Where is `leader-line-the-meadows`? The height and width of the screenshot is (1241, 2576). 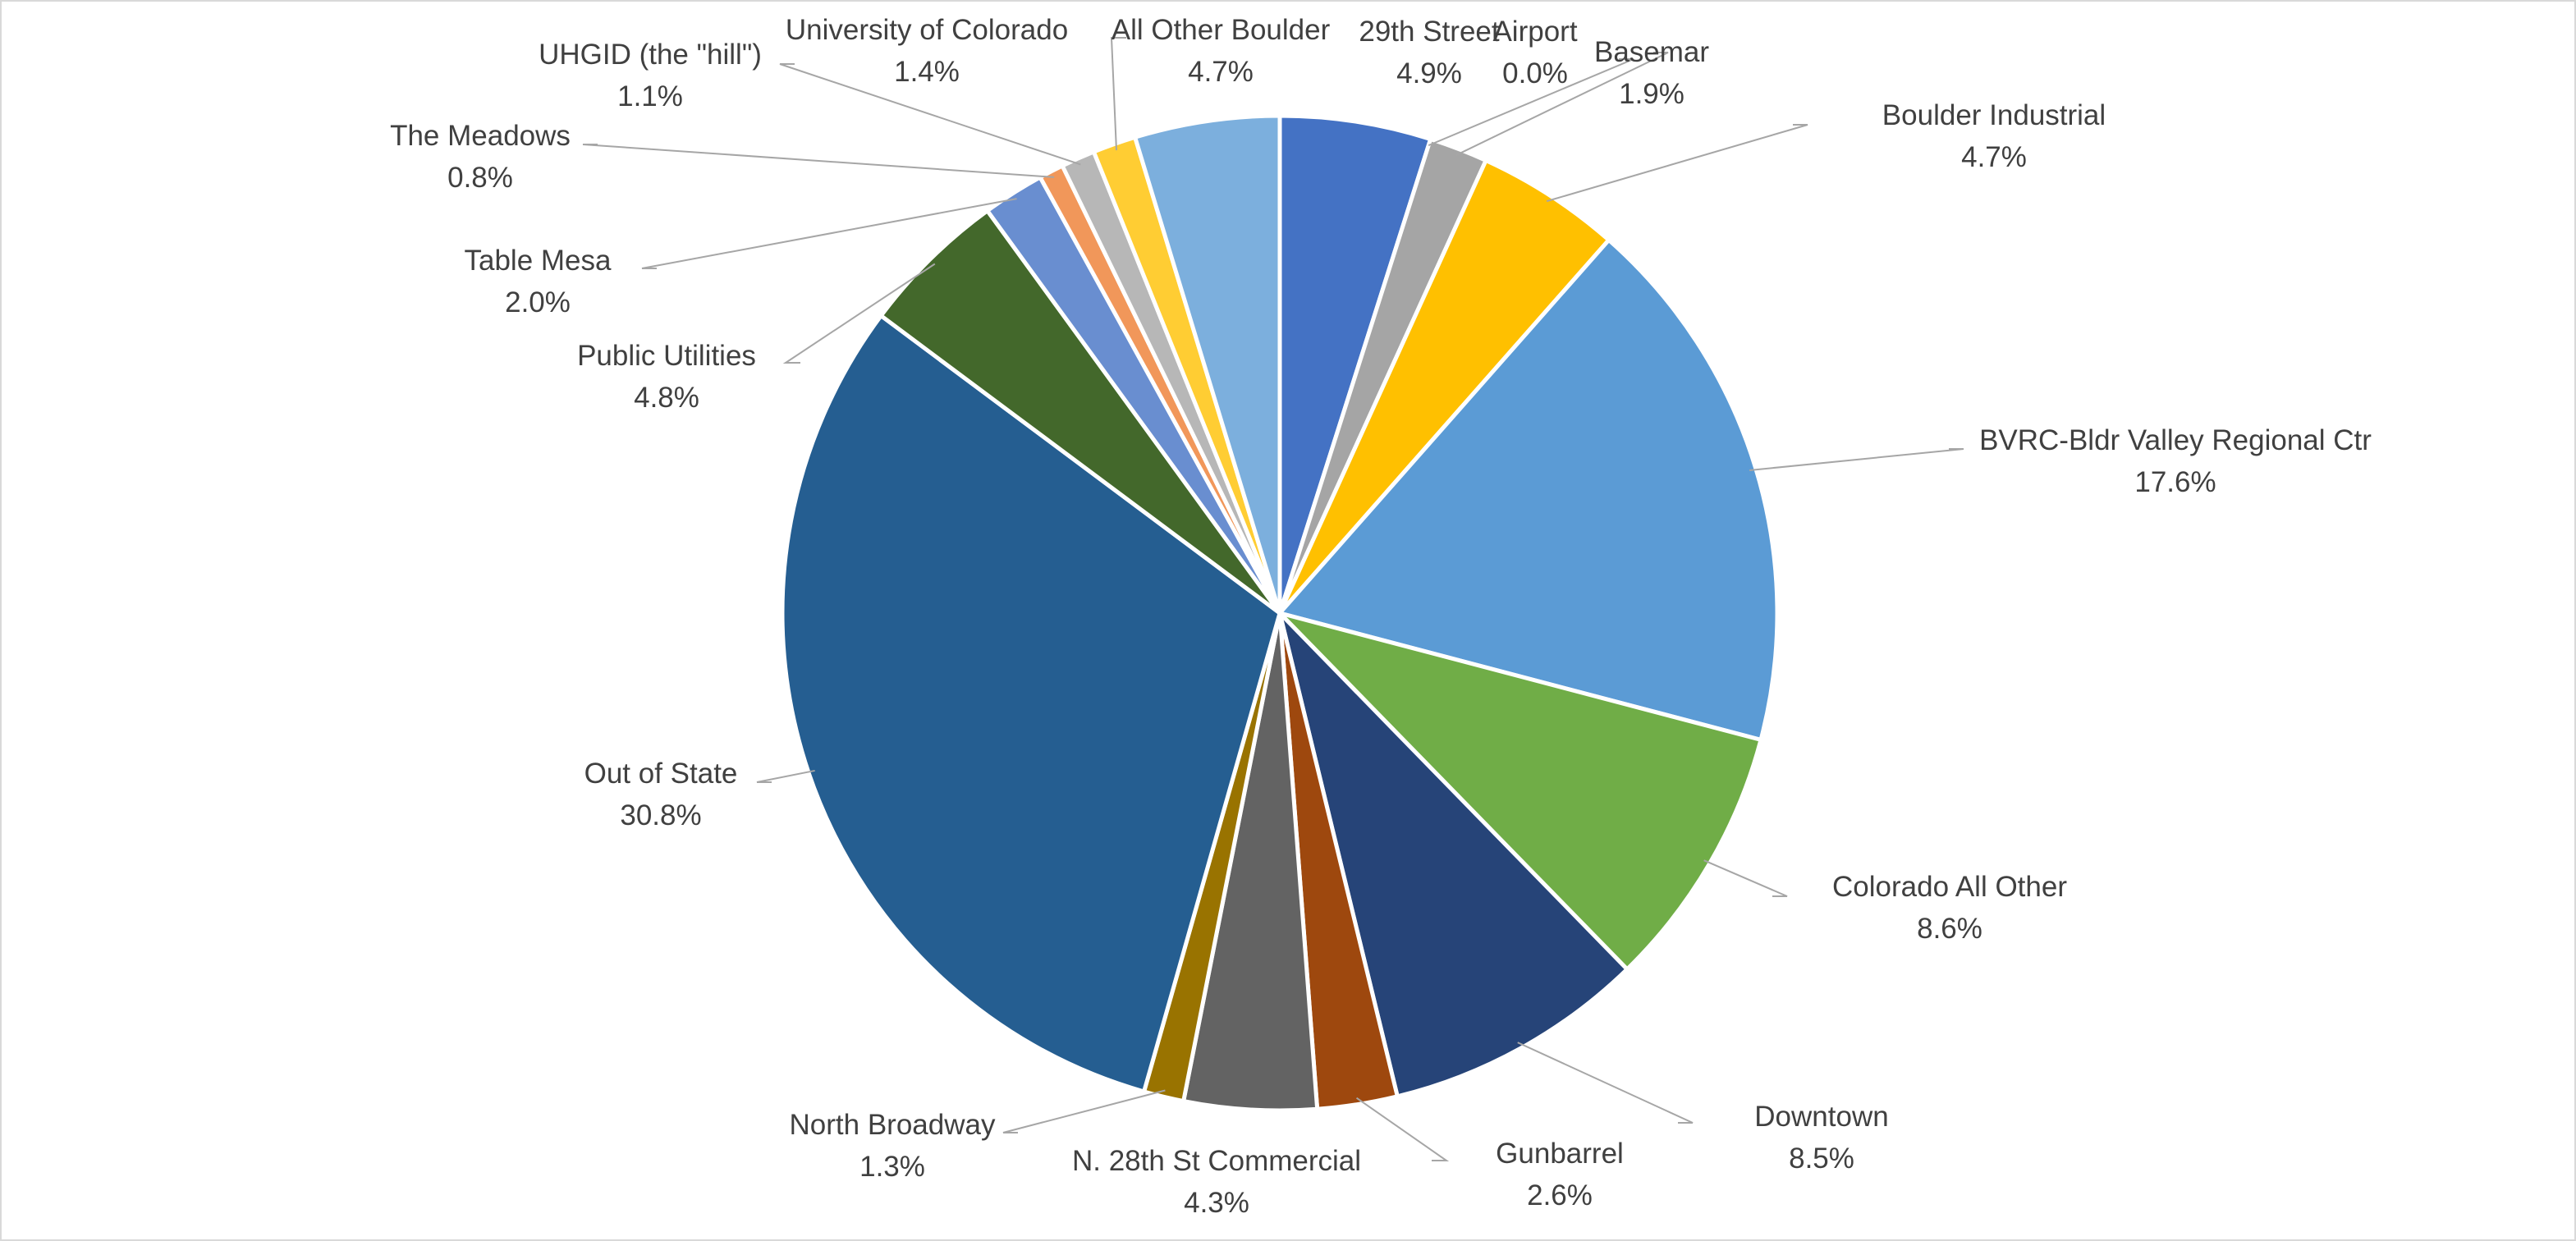
leader-line-the-meadows is located at coordinates (818, 161).